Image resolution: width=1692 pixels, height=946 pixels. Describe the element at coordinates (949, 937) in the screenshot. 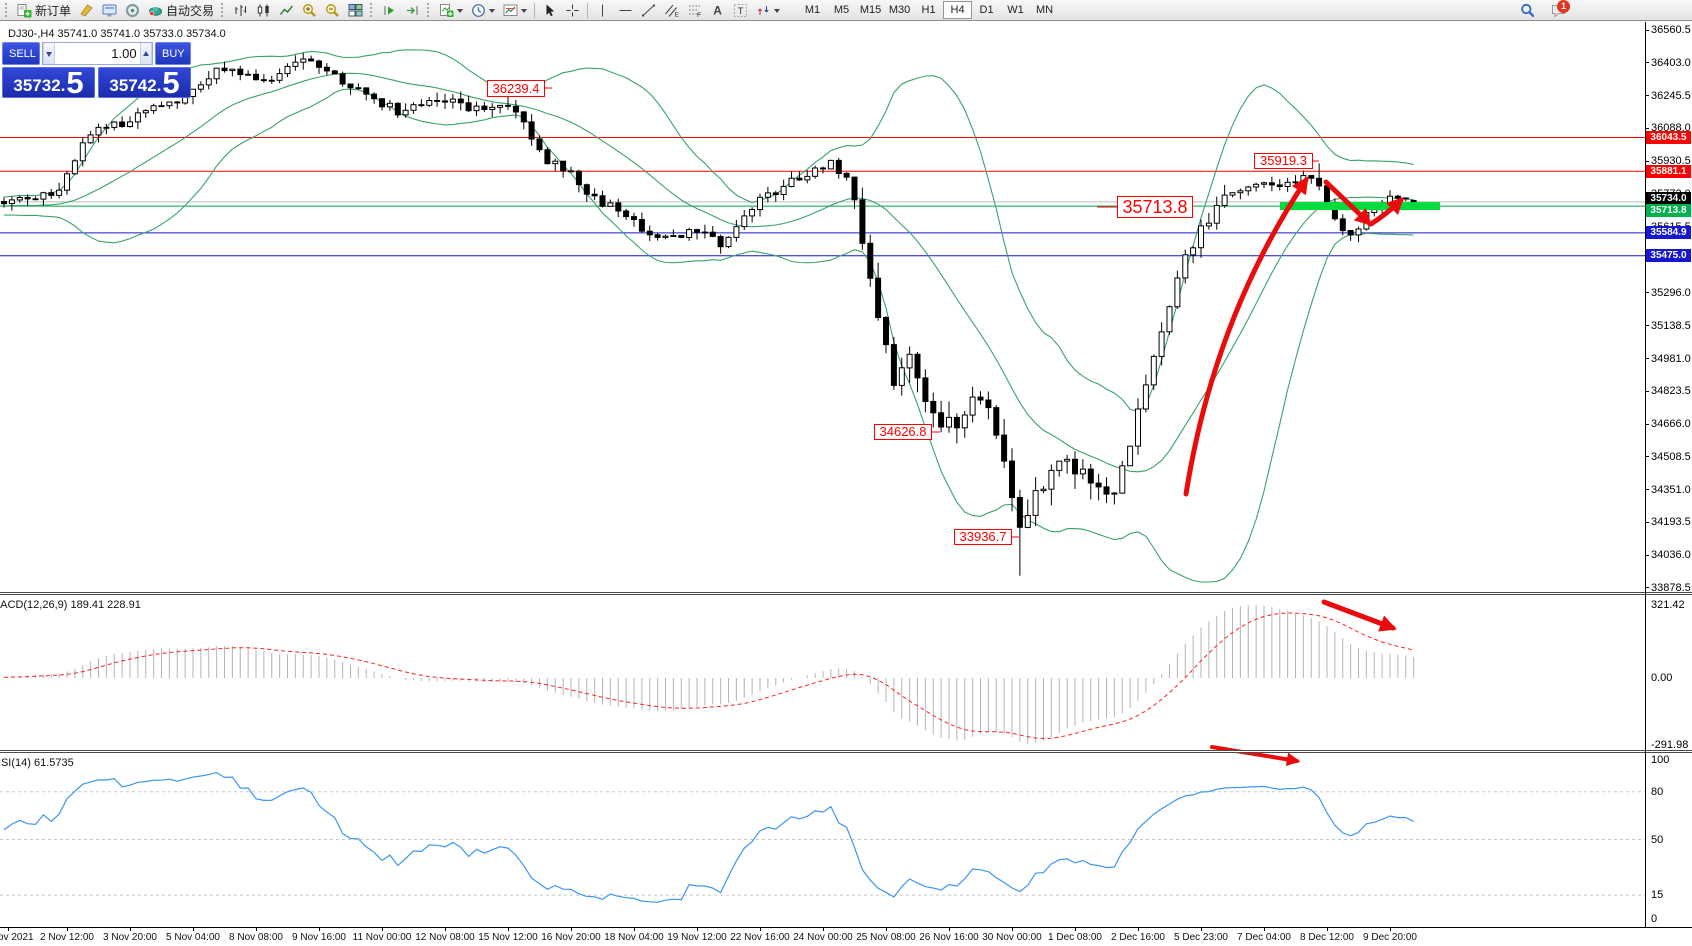

I see `time-label: 26 Nov 16:00` at that location.